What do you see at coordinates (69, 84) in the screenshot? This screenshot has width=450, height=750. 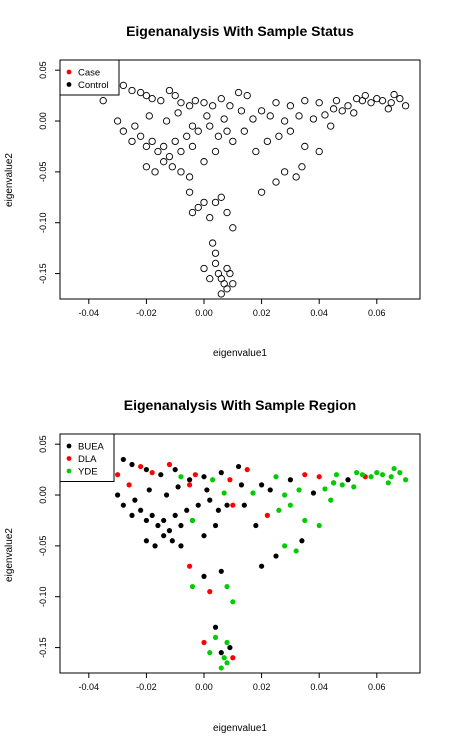 I see `legend-marker` at bounding box center [69, 84].